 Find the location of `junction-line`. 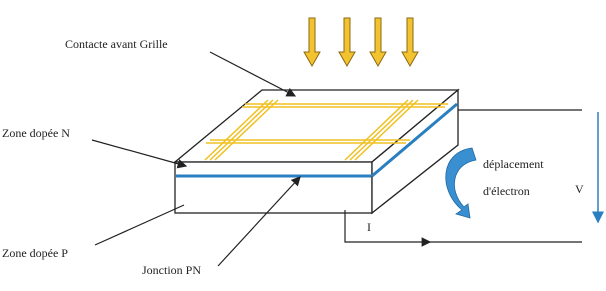

junction-line is located at coordinates (317, 140).